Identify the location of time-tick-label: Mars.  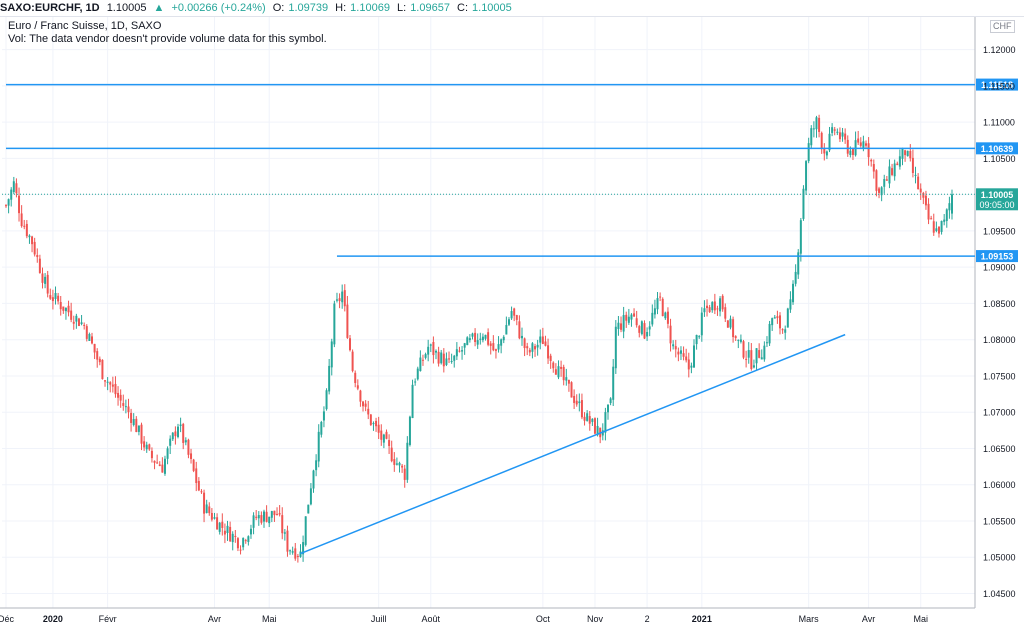
(809, 619).